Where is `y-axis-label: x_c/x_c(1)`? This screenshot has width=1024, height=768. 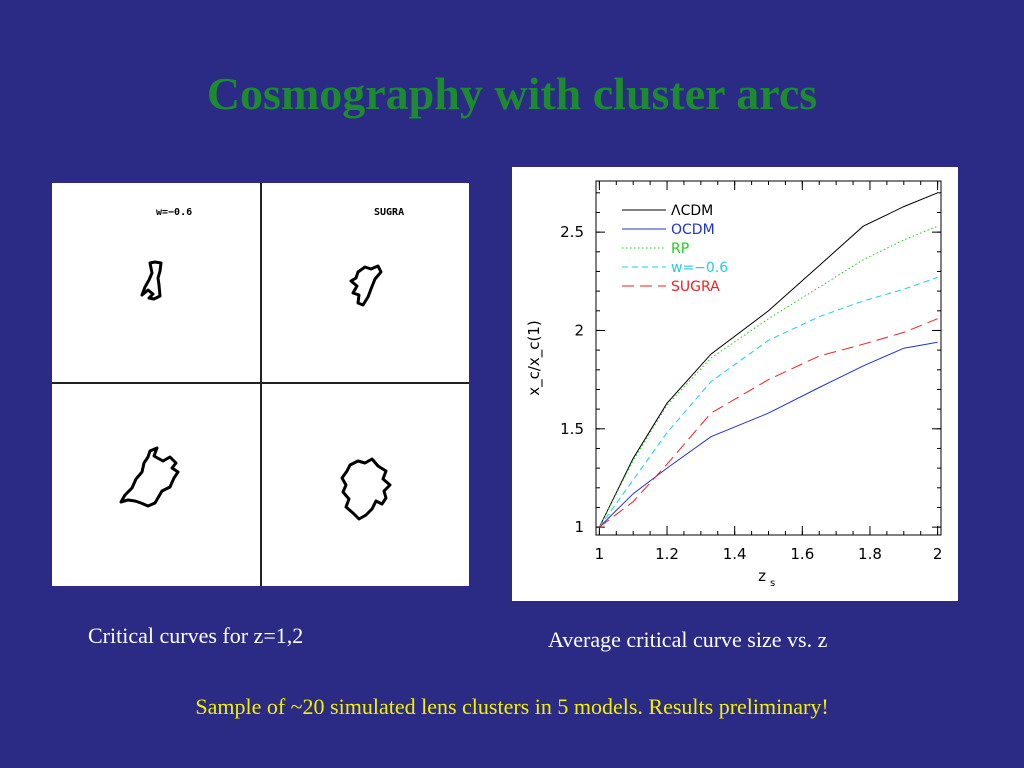 y-axis-label: x_c/x_c(1) is located at coordinates (534, 358).